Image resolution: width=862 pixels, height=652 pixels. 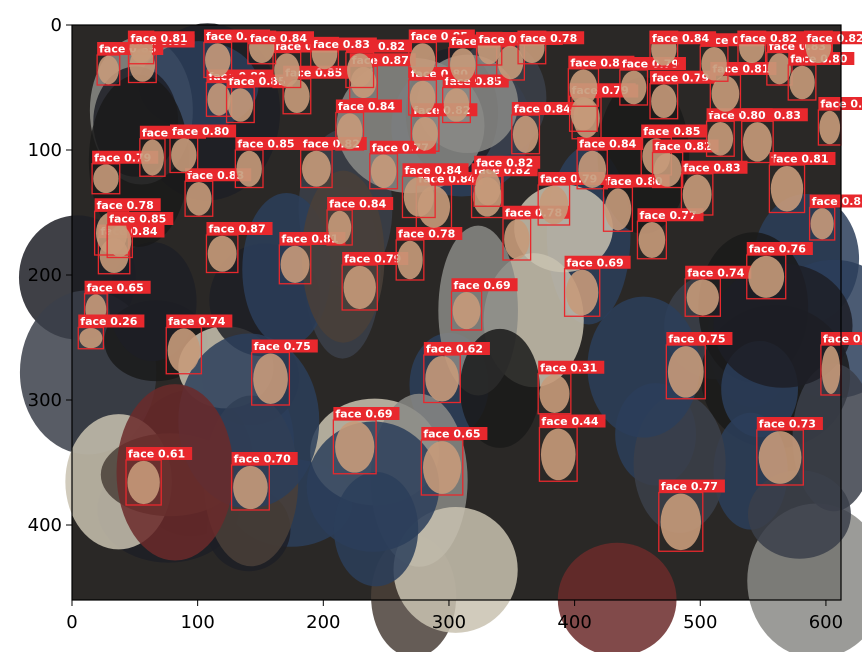 What do you see at coordinates (199, 344) in the screenshot?
I see `face-detection: face 0.74` at bounding box center [199, 344].